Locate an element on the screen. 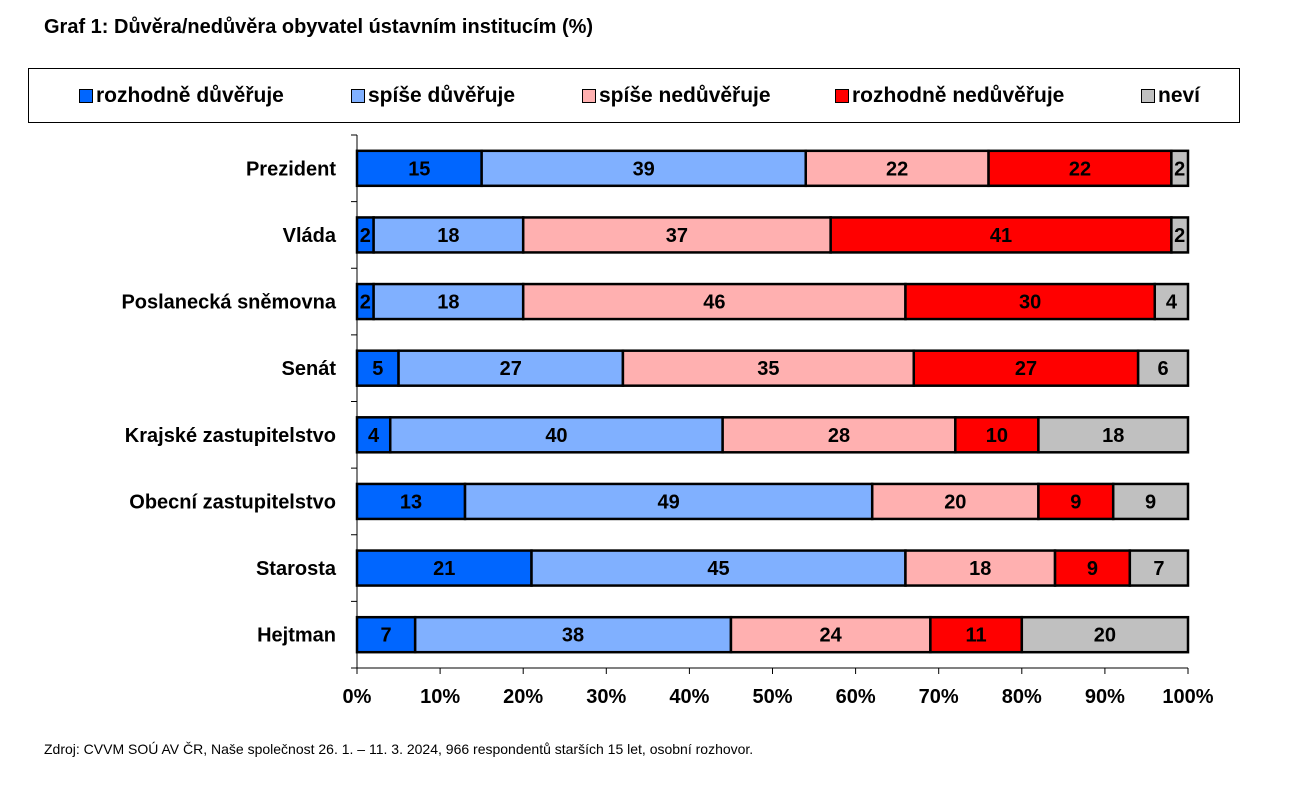 This screenshot has width=1297, height=789. x-tick-label: 0% is located at coordinates (357, 697).